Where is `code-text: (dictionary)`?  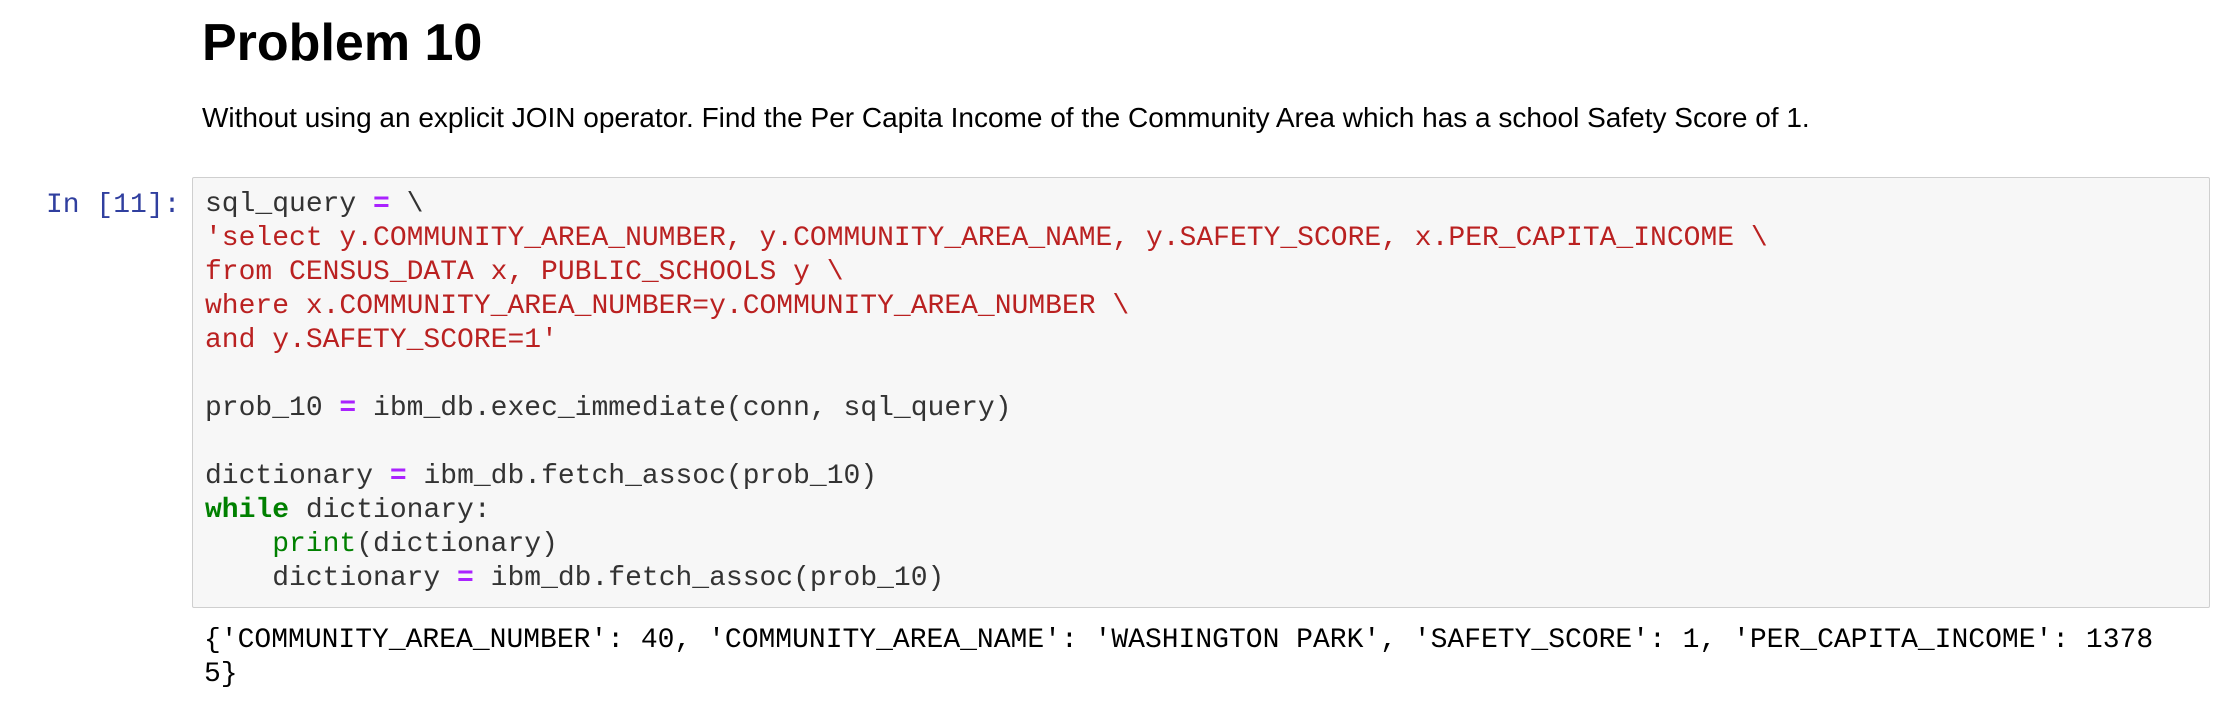
code-text: (dictionary) is located at coordinates (457, 544).